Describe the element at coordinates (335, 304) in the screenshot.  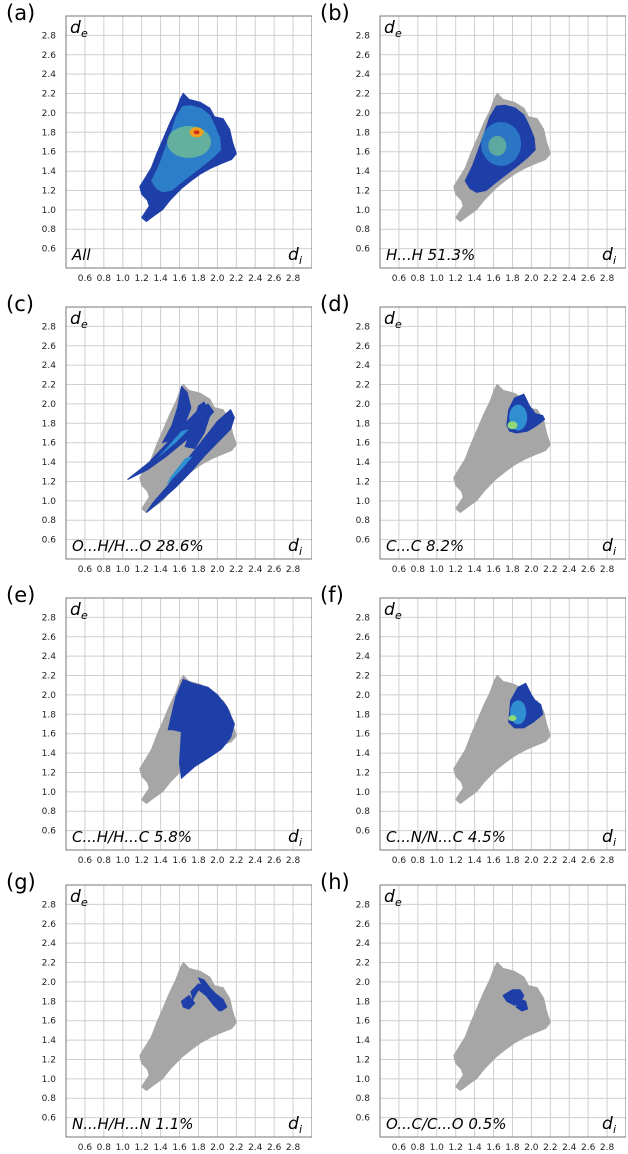
I see `panel-label: (d)` at that location.